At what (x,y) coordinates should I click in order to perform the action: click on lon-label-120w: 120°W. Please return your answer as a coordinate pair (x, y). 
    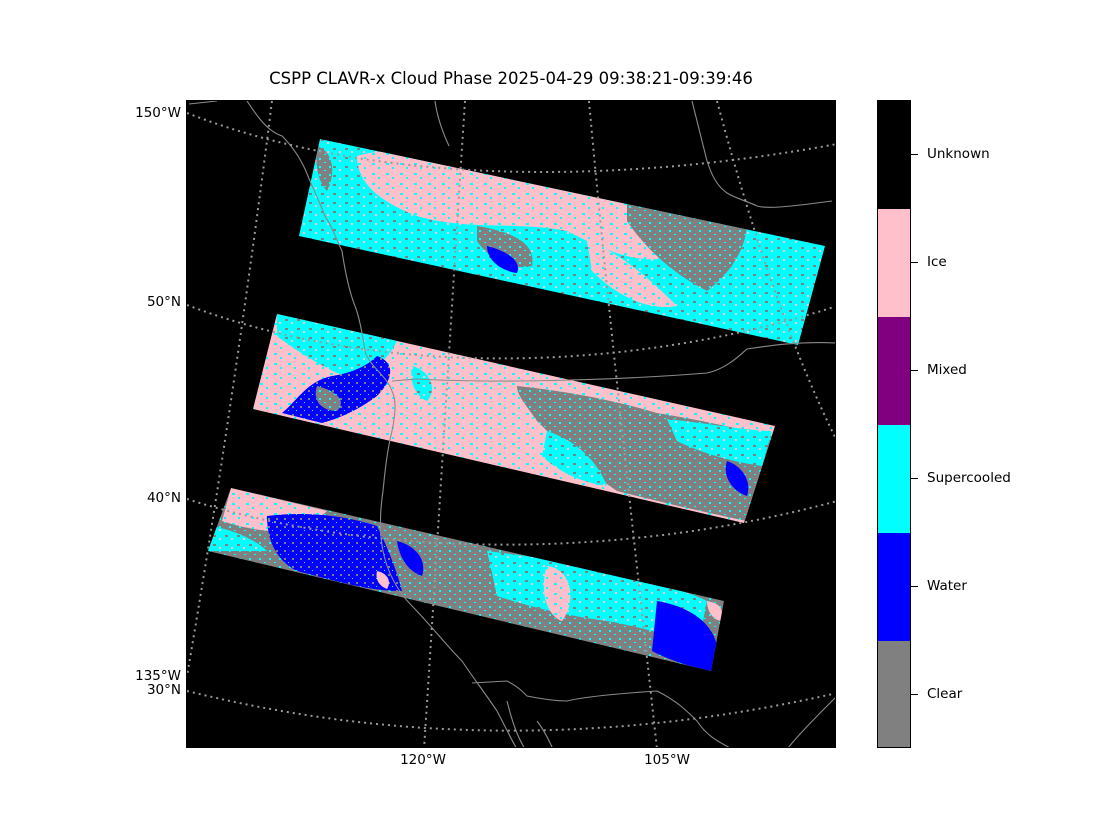
    Looking at the image, I should click on (423, 760).